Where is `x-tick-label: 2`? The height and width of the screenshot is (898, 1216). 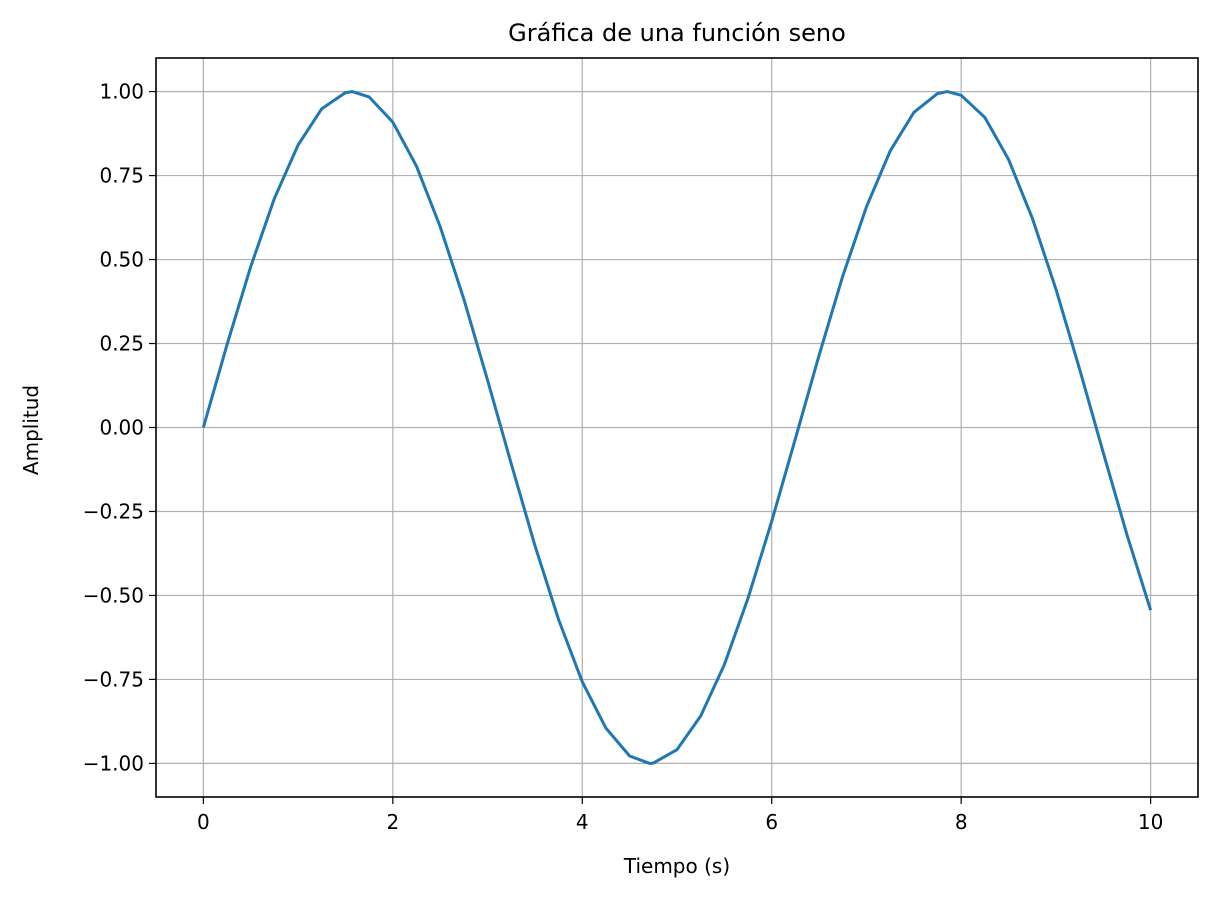 x-tick-label: 2 is located at coordinates (392, 822).